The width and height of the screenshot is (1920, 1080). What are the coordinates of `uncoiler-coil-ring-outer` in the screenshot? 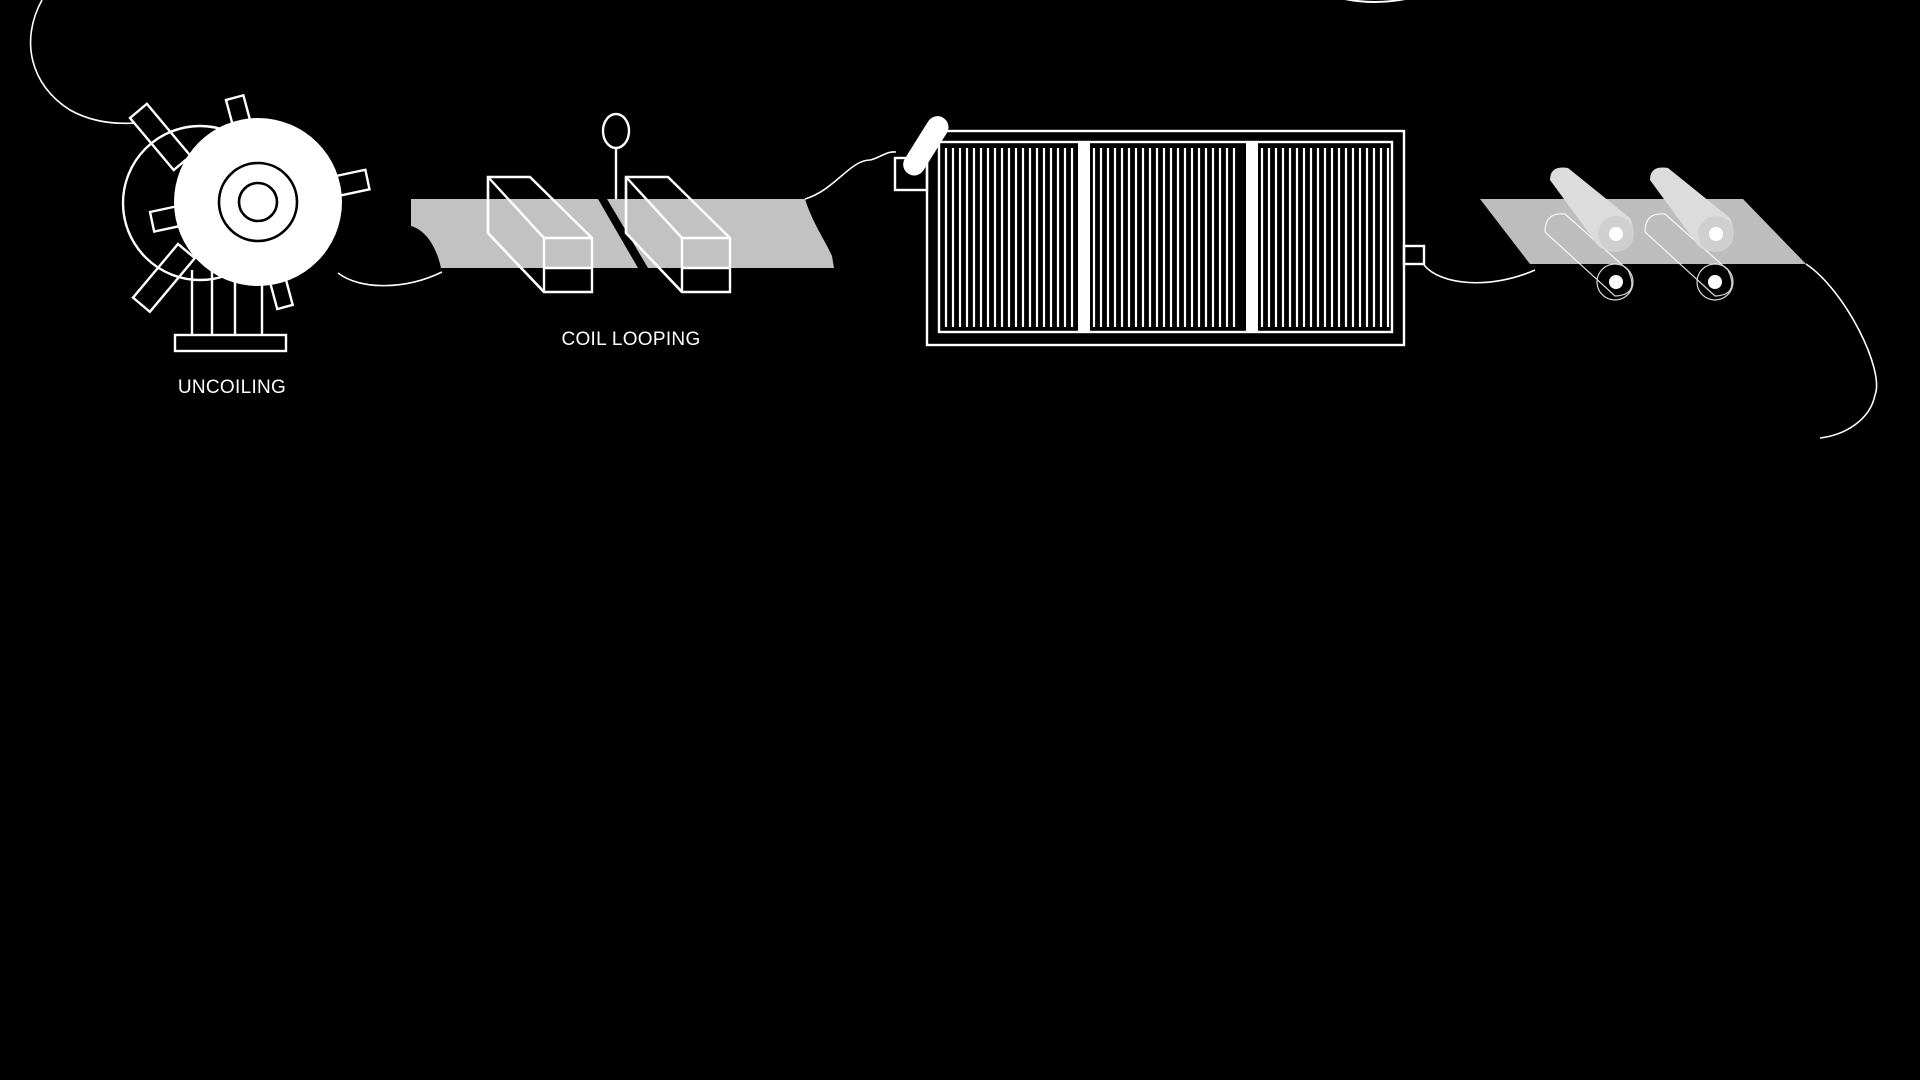 It's located at (258, 202).